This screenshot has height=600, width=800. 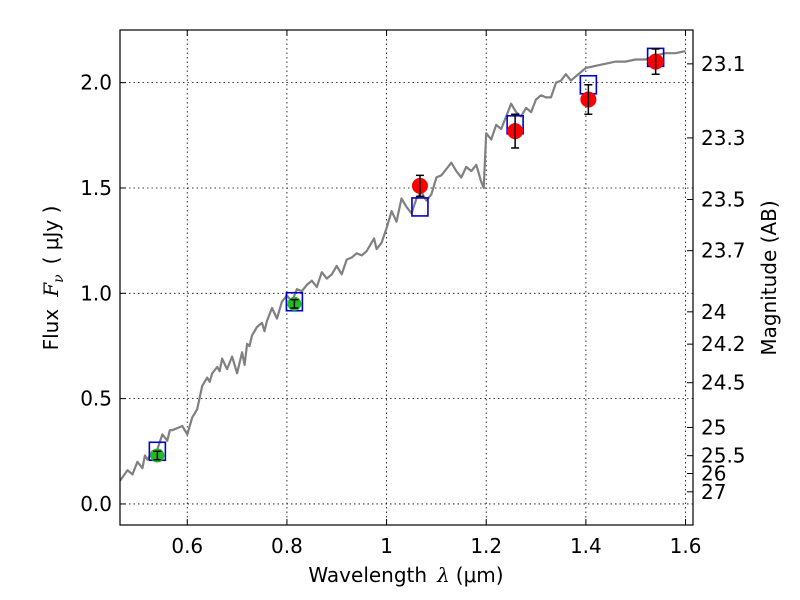 I want to click on magnitude-tick-label: 24.2, so click(x=723, y=344).